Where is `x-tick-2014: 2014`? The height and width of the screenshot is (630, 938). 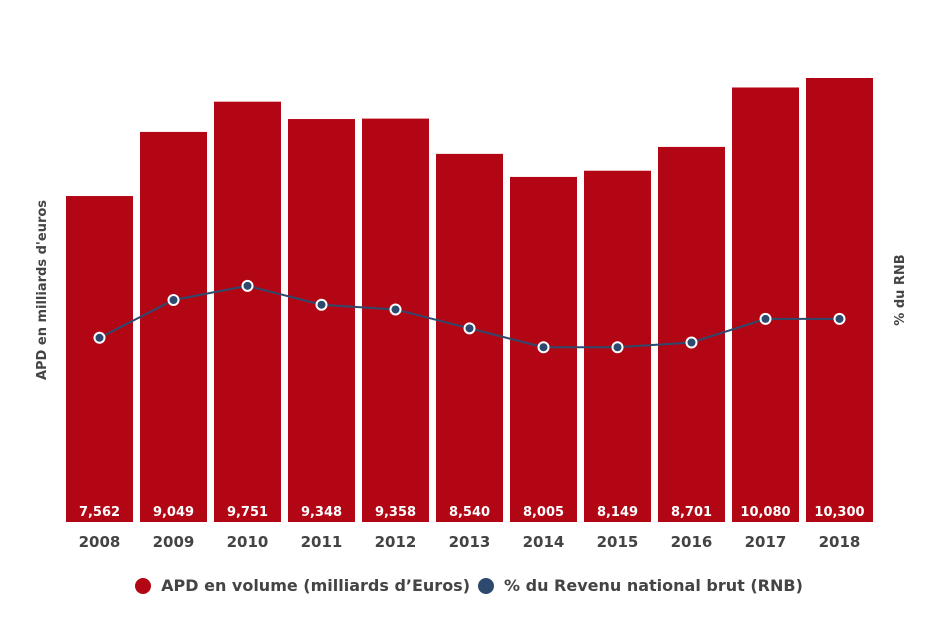 x-tick-2014: 2014 is located at coordinates (544, 542).